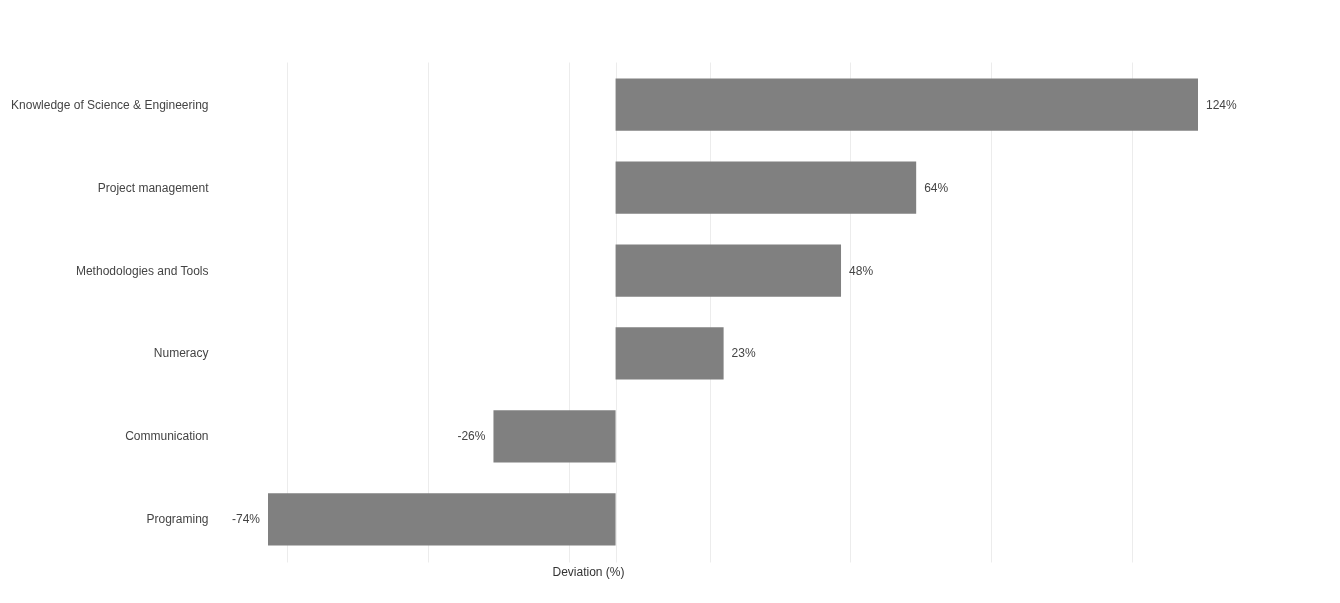  Describe the element at coordinates (110, 104) in the screenshot. I see `y-tick-label: Knowledge of Science & Engineering` at that location.